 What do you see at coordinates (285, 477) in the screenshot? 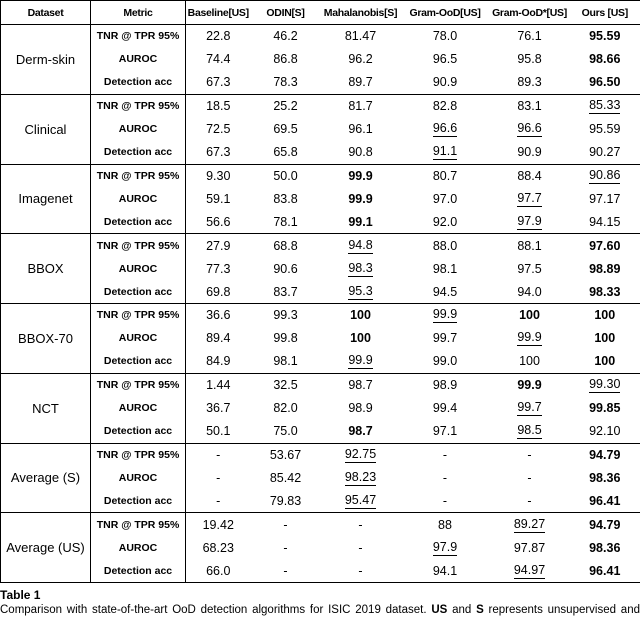
I see `cell-value-text: 85.42` at bounding box center [285, 477].